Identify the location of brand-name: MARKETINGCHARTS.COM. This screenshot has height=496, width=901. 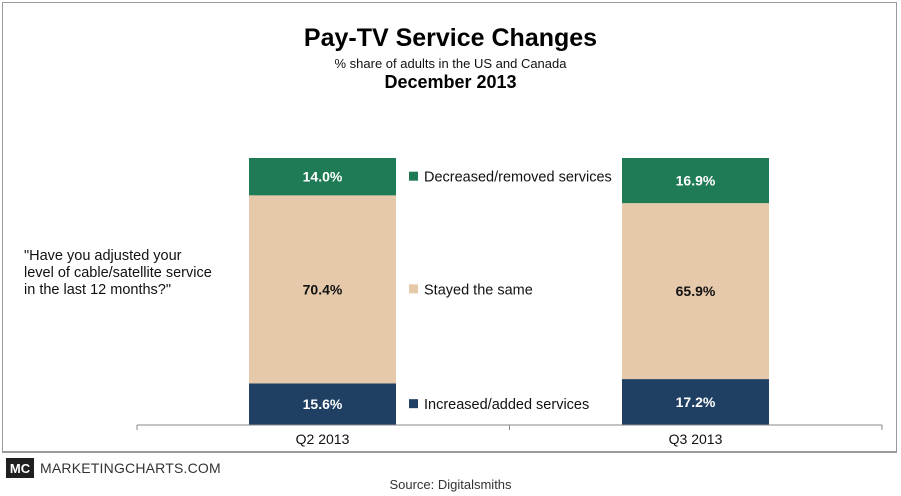
(130, 468).